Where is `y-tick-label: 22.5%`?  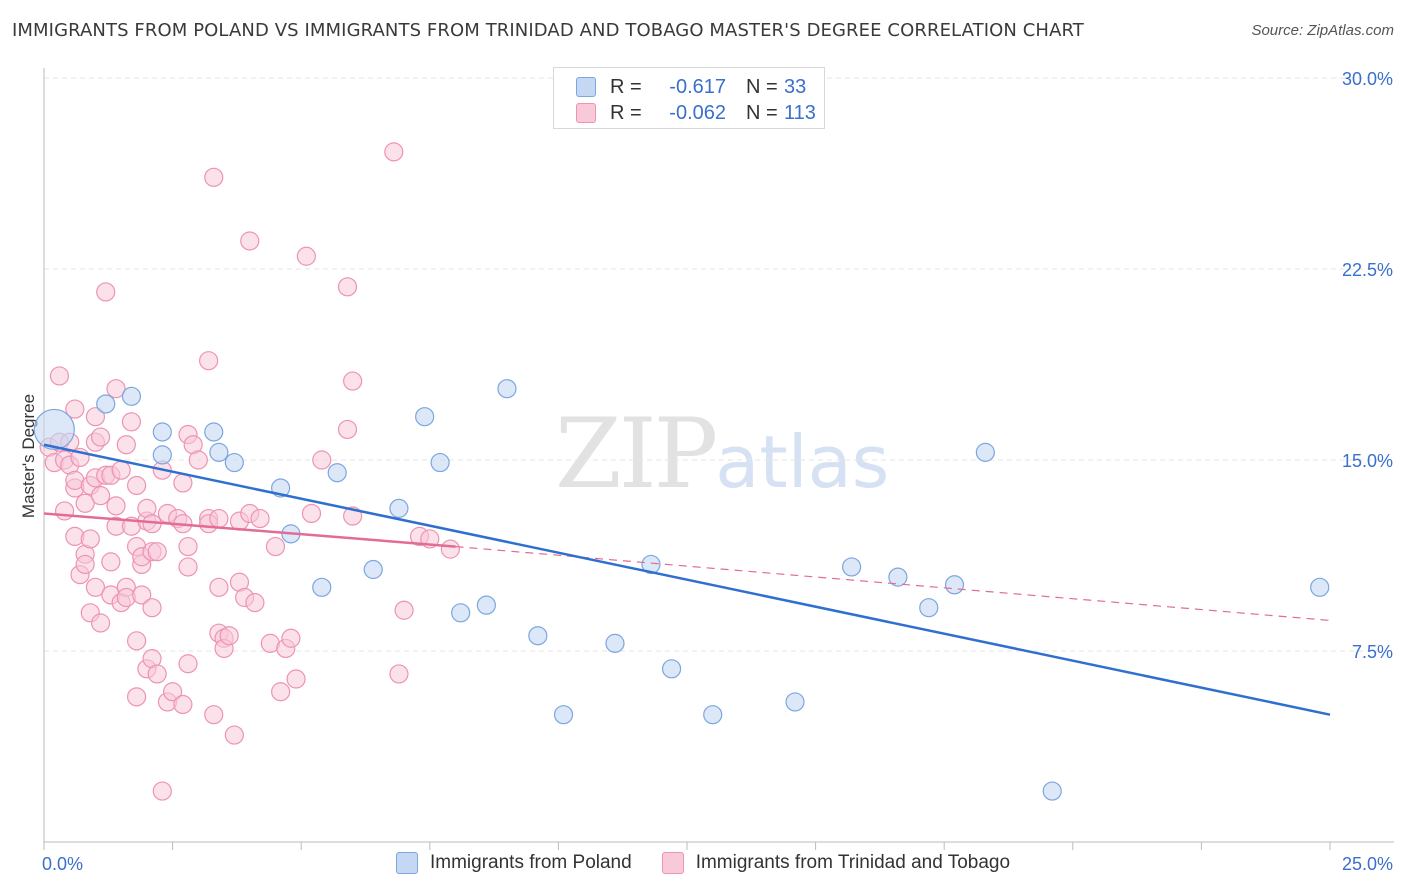
y-tick-label: 22.5% is located at coordinates (1367, 270).